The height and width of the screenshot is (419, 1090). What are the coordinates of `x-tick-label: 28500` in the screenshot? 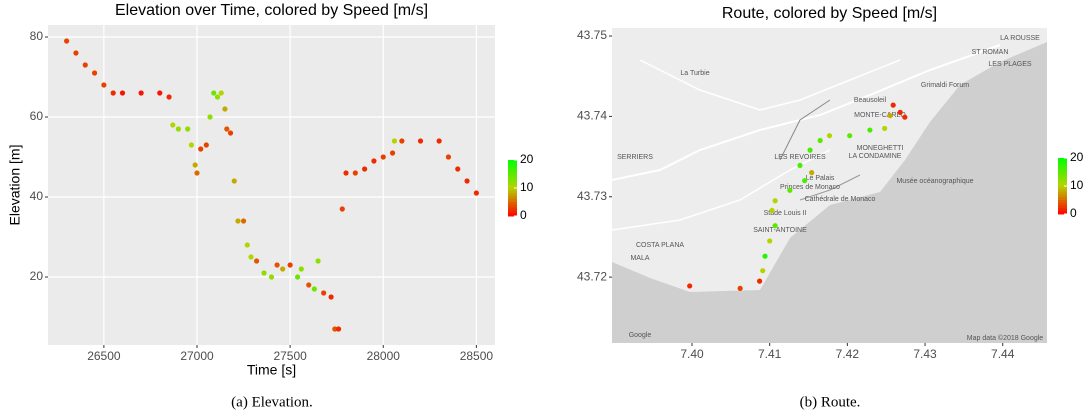 It's located at (477, 356).